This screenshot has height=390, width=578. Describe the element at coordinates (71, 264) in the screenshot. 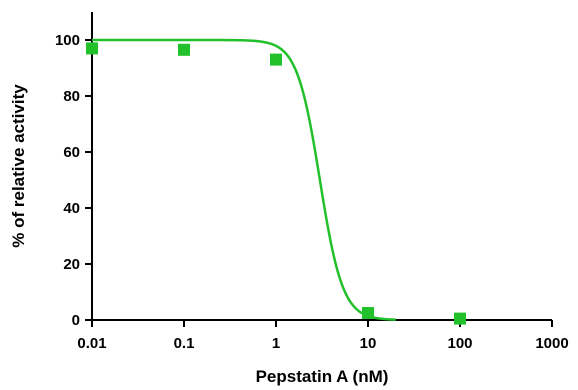

I see `y-tick-label: 20` at that location.